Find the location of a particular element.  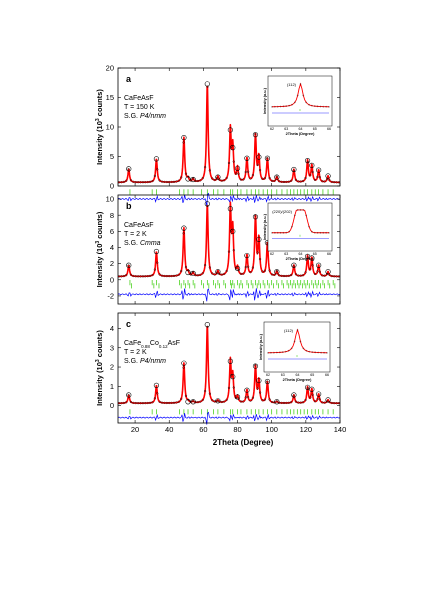

info-text: P4/nmm is located at coordinates (153, 361).